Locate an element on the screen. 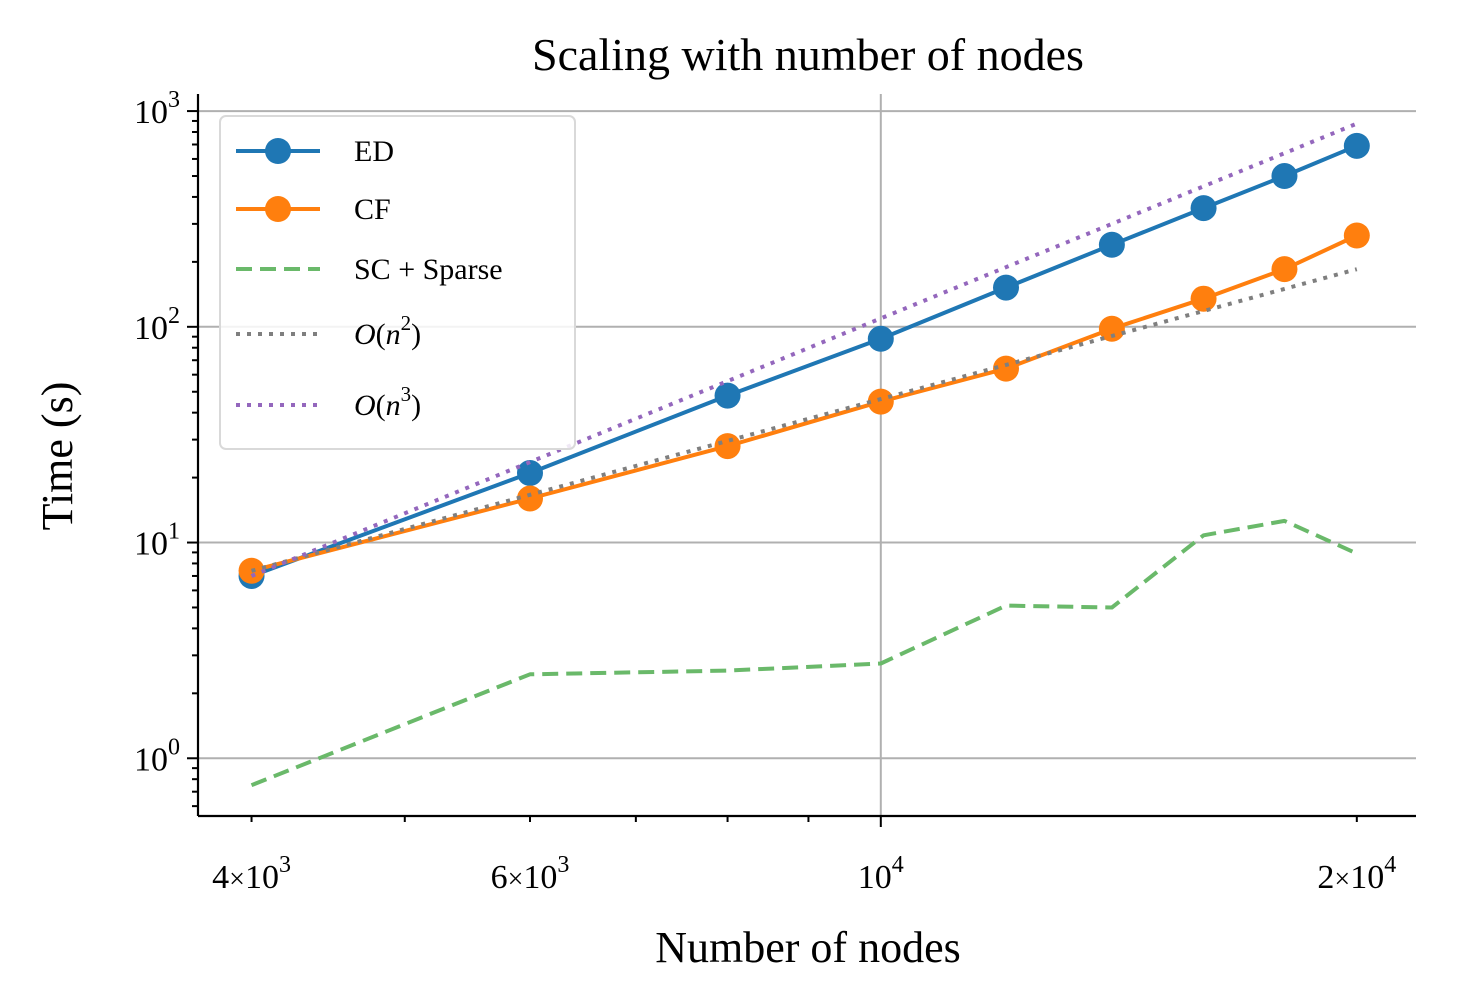  legend-label-0: ED is located at coordinates (374, 151).